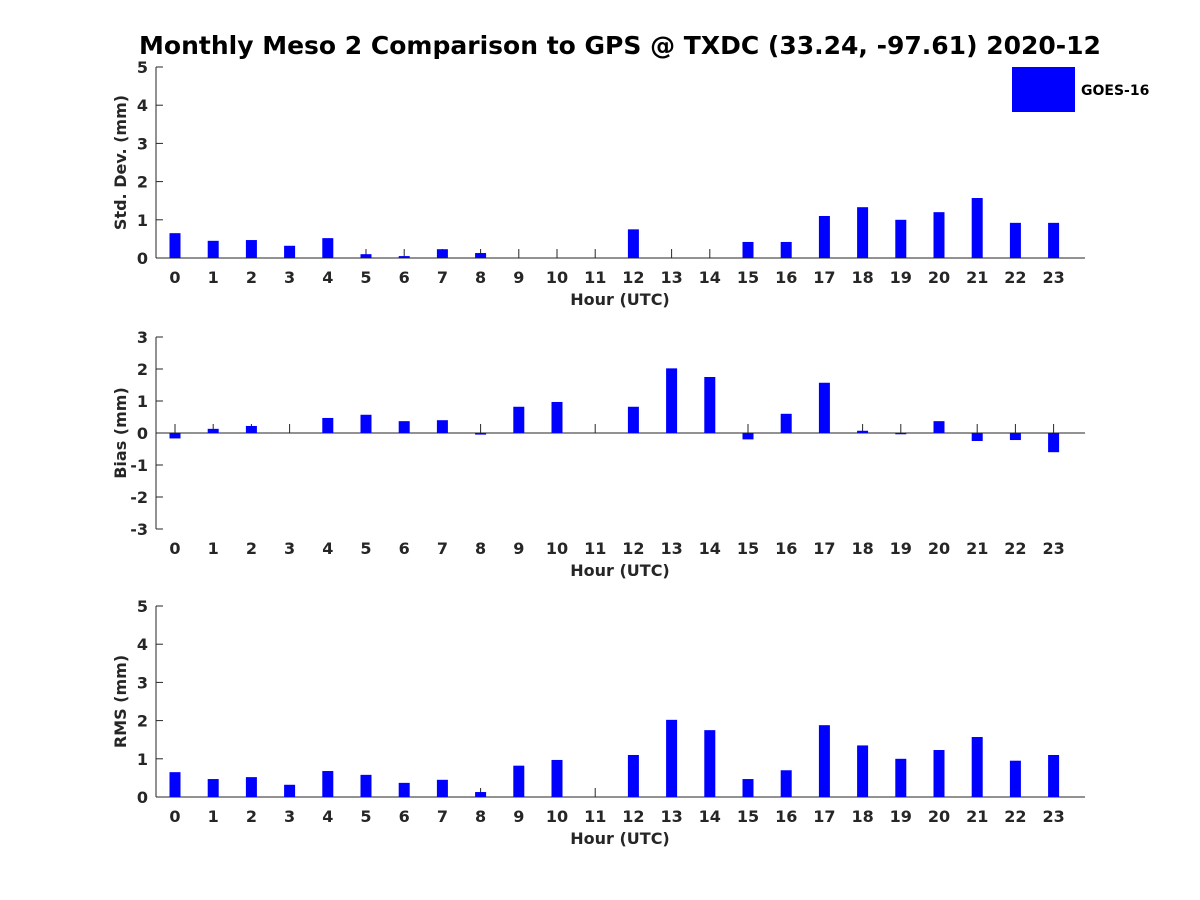 The width and height of the screenshot is (1200, 900). I want to click on std-dev-y-axis-label: Std. Dev. (mm), so click(120, 162).